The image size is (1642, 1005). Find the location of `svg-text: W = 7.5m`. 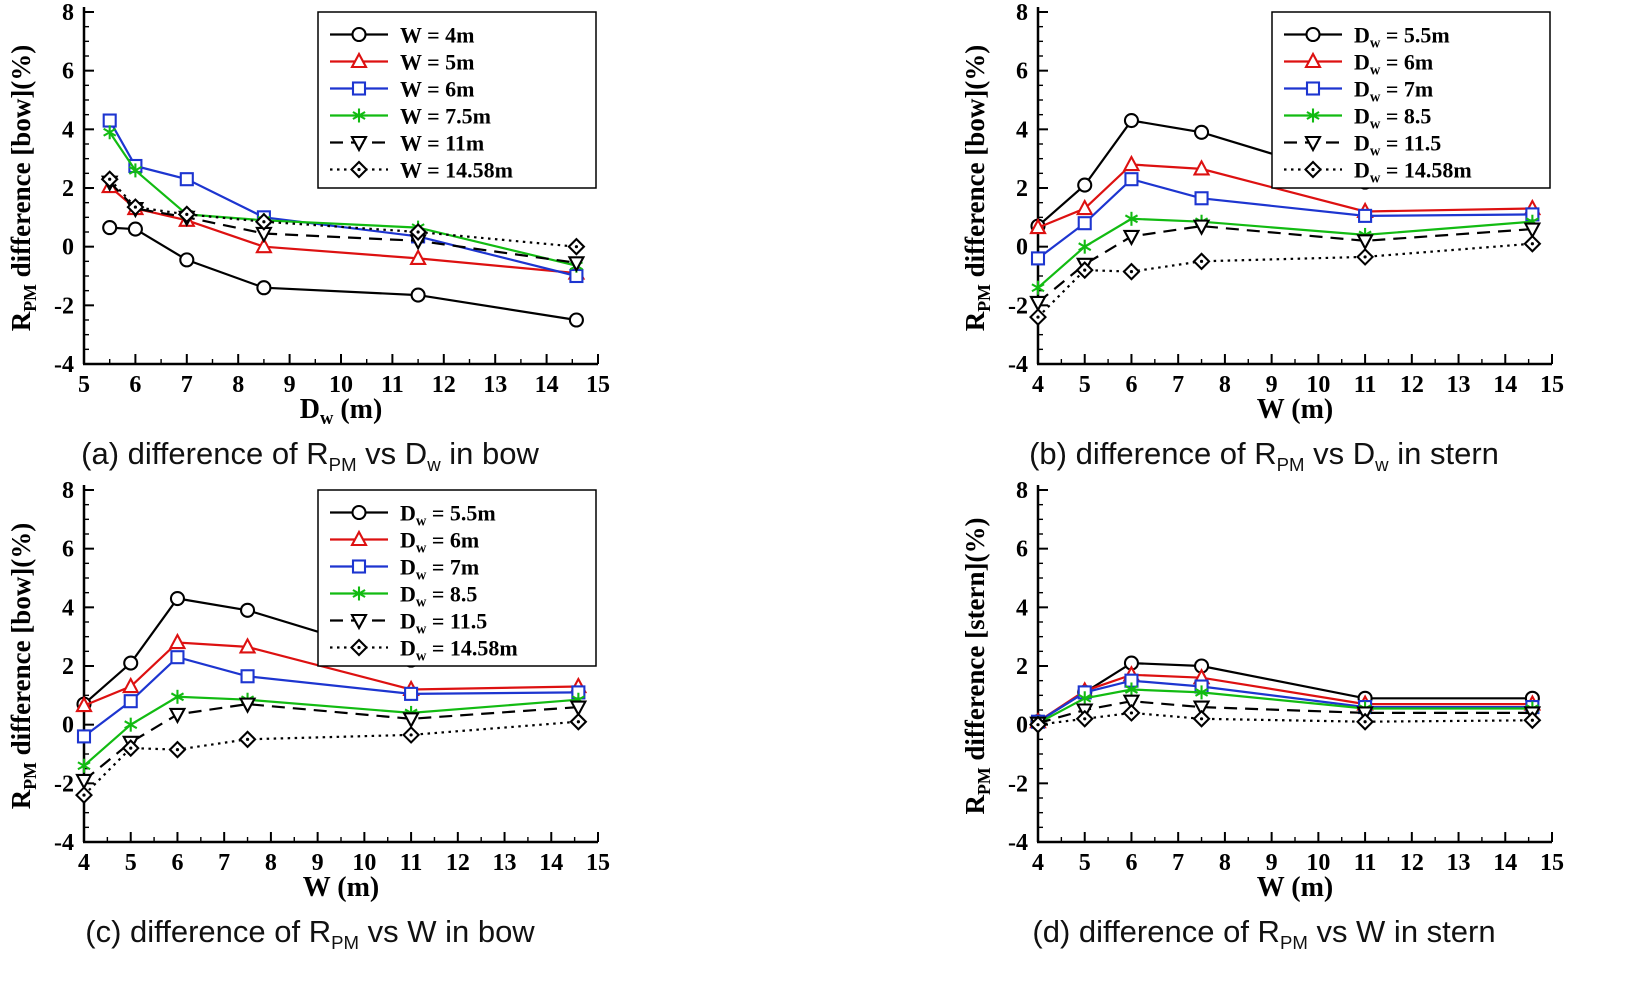

svg-text: W = 7.5m is located at coordinates (445, 116).